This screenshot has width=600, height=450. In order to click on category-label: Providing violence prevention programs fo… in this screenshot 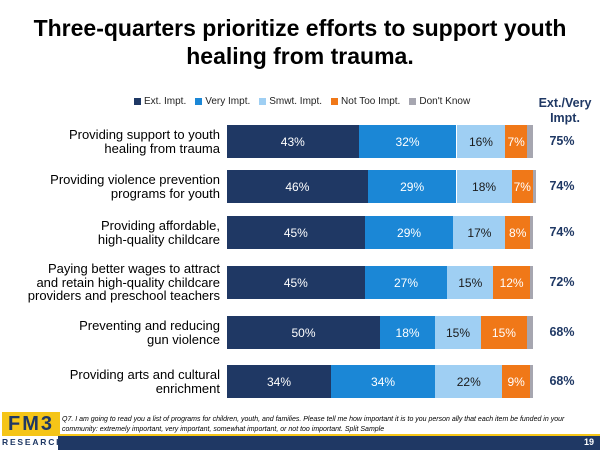, I will do `click(135, 186)`.